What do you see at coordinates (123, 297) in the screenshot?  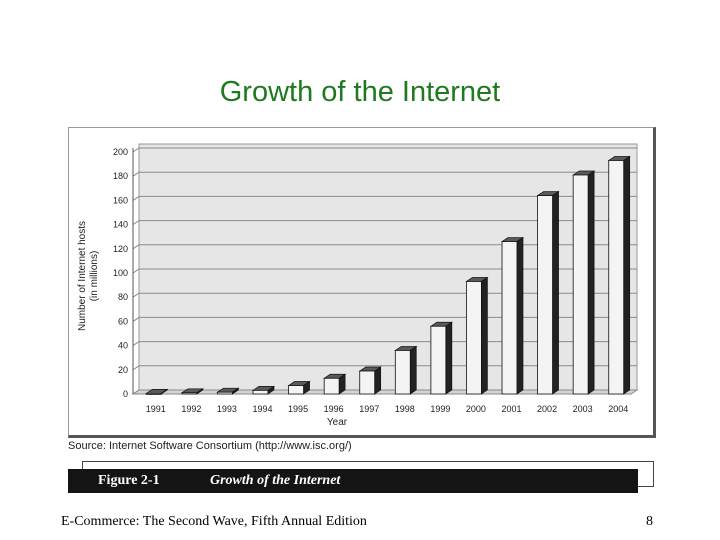 I see `y-tick-label: 80` at bounding box center [123, 297].